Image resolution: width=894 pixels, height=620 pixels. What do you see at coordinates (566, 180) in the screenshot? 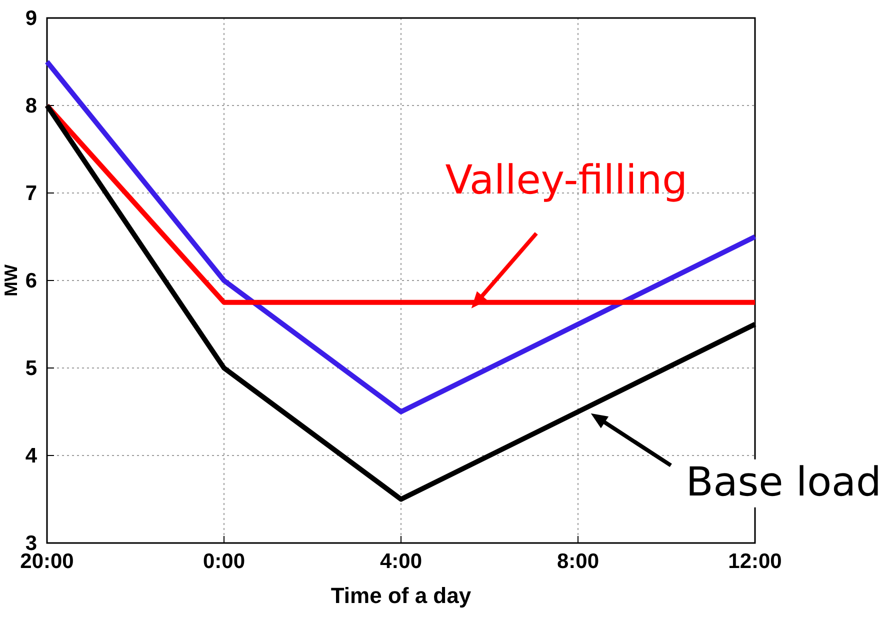
I see `annotation: Valley-filling` at bounding box center [566, 180].